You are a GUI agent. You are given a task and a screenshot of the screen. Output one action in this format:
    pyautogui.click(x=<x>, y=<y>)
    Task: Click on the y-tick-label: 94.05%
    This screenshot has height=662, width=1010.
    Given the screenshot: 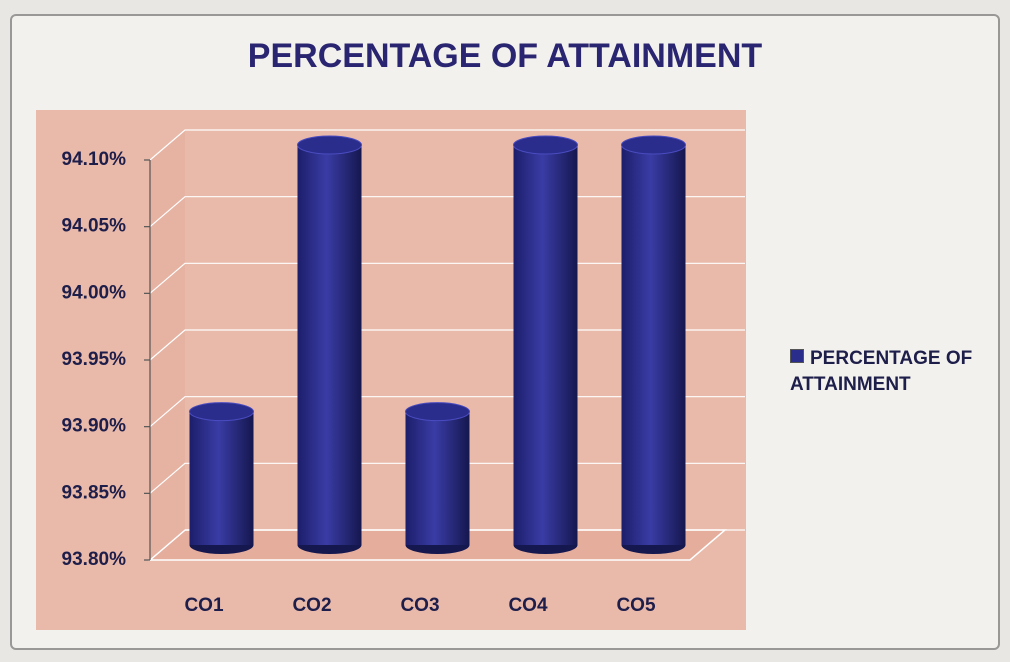 What is the action you would take?
    pyautogui.click(x=94, y=226)
    